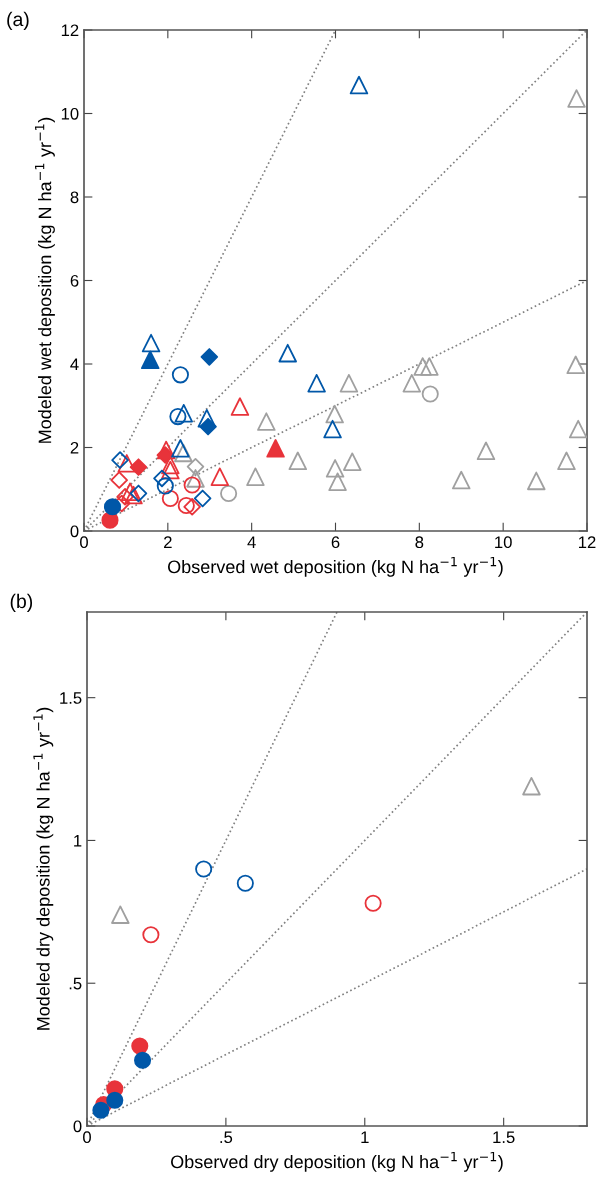 The image size is (598, 1186). Describe the element at coordinates (74, 364) in the screenshot. I see `y-tick-label: 4` at that location.